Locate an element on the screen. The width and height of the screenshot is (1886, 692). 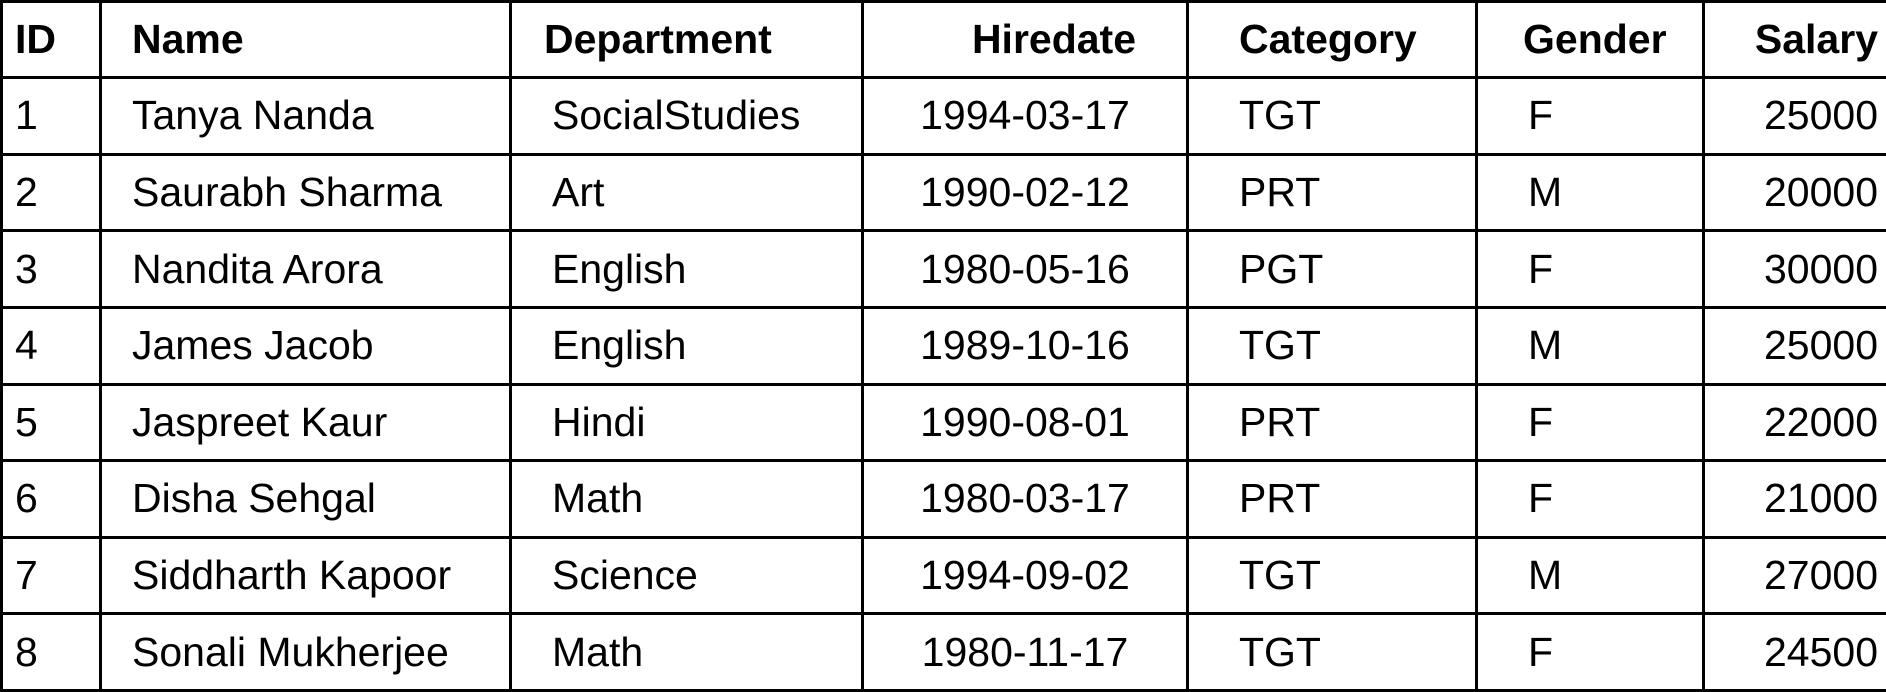
table-cell: 6 is located at coordinates (51, 499).